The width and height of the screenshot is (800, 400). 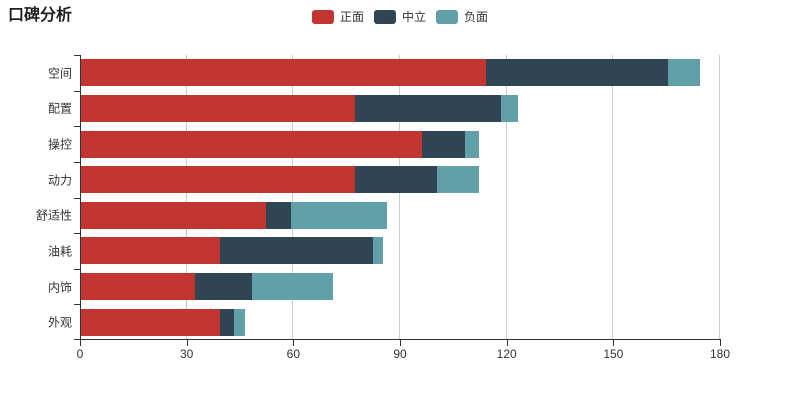 I want to click on legend-item-negative: 负面, so click(x=462, y=16).